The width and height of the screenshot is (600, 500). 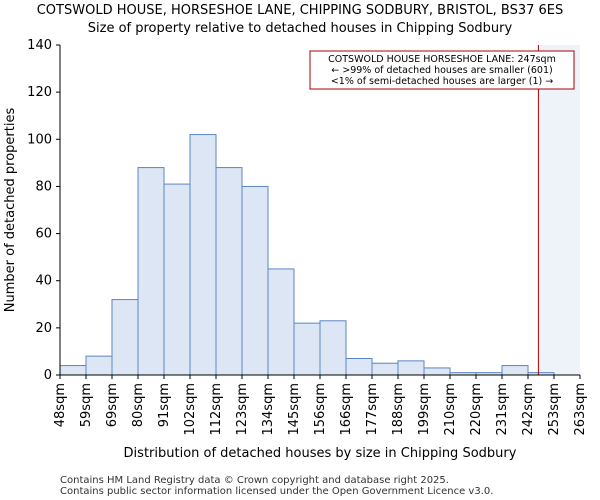 What do you see at coordinates (86, 405) in the screenshot?
I see `x-tick-label: 59sqm` at bounding box center [86, 405].